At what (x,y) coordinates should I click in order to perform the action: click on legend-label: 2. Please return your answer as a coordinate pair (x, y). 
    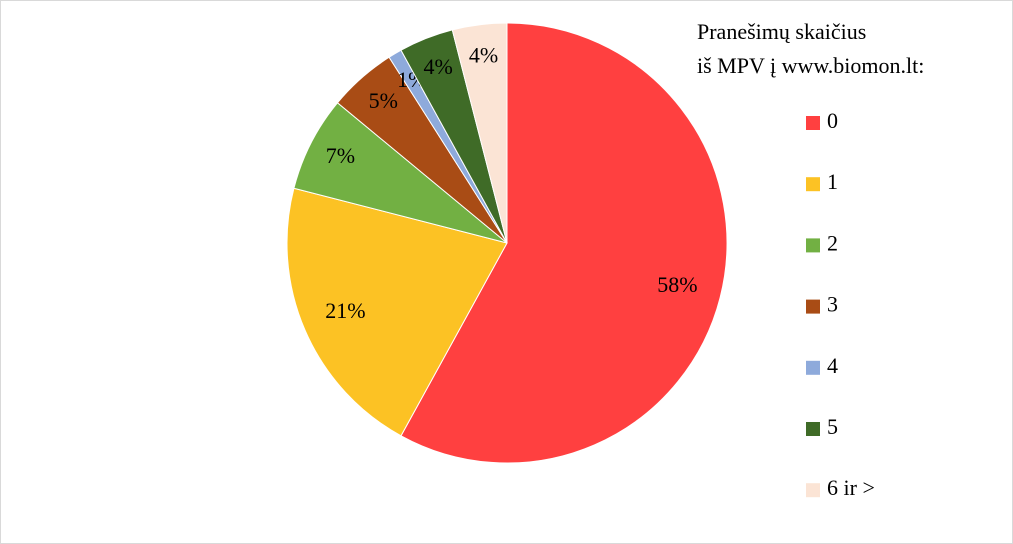
    Looking at the image, I should click on (832, 242).